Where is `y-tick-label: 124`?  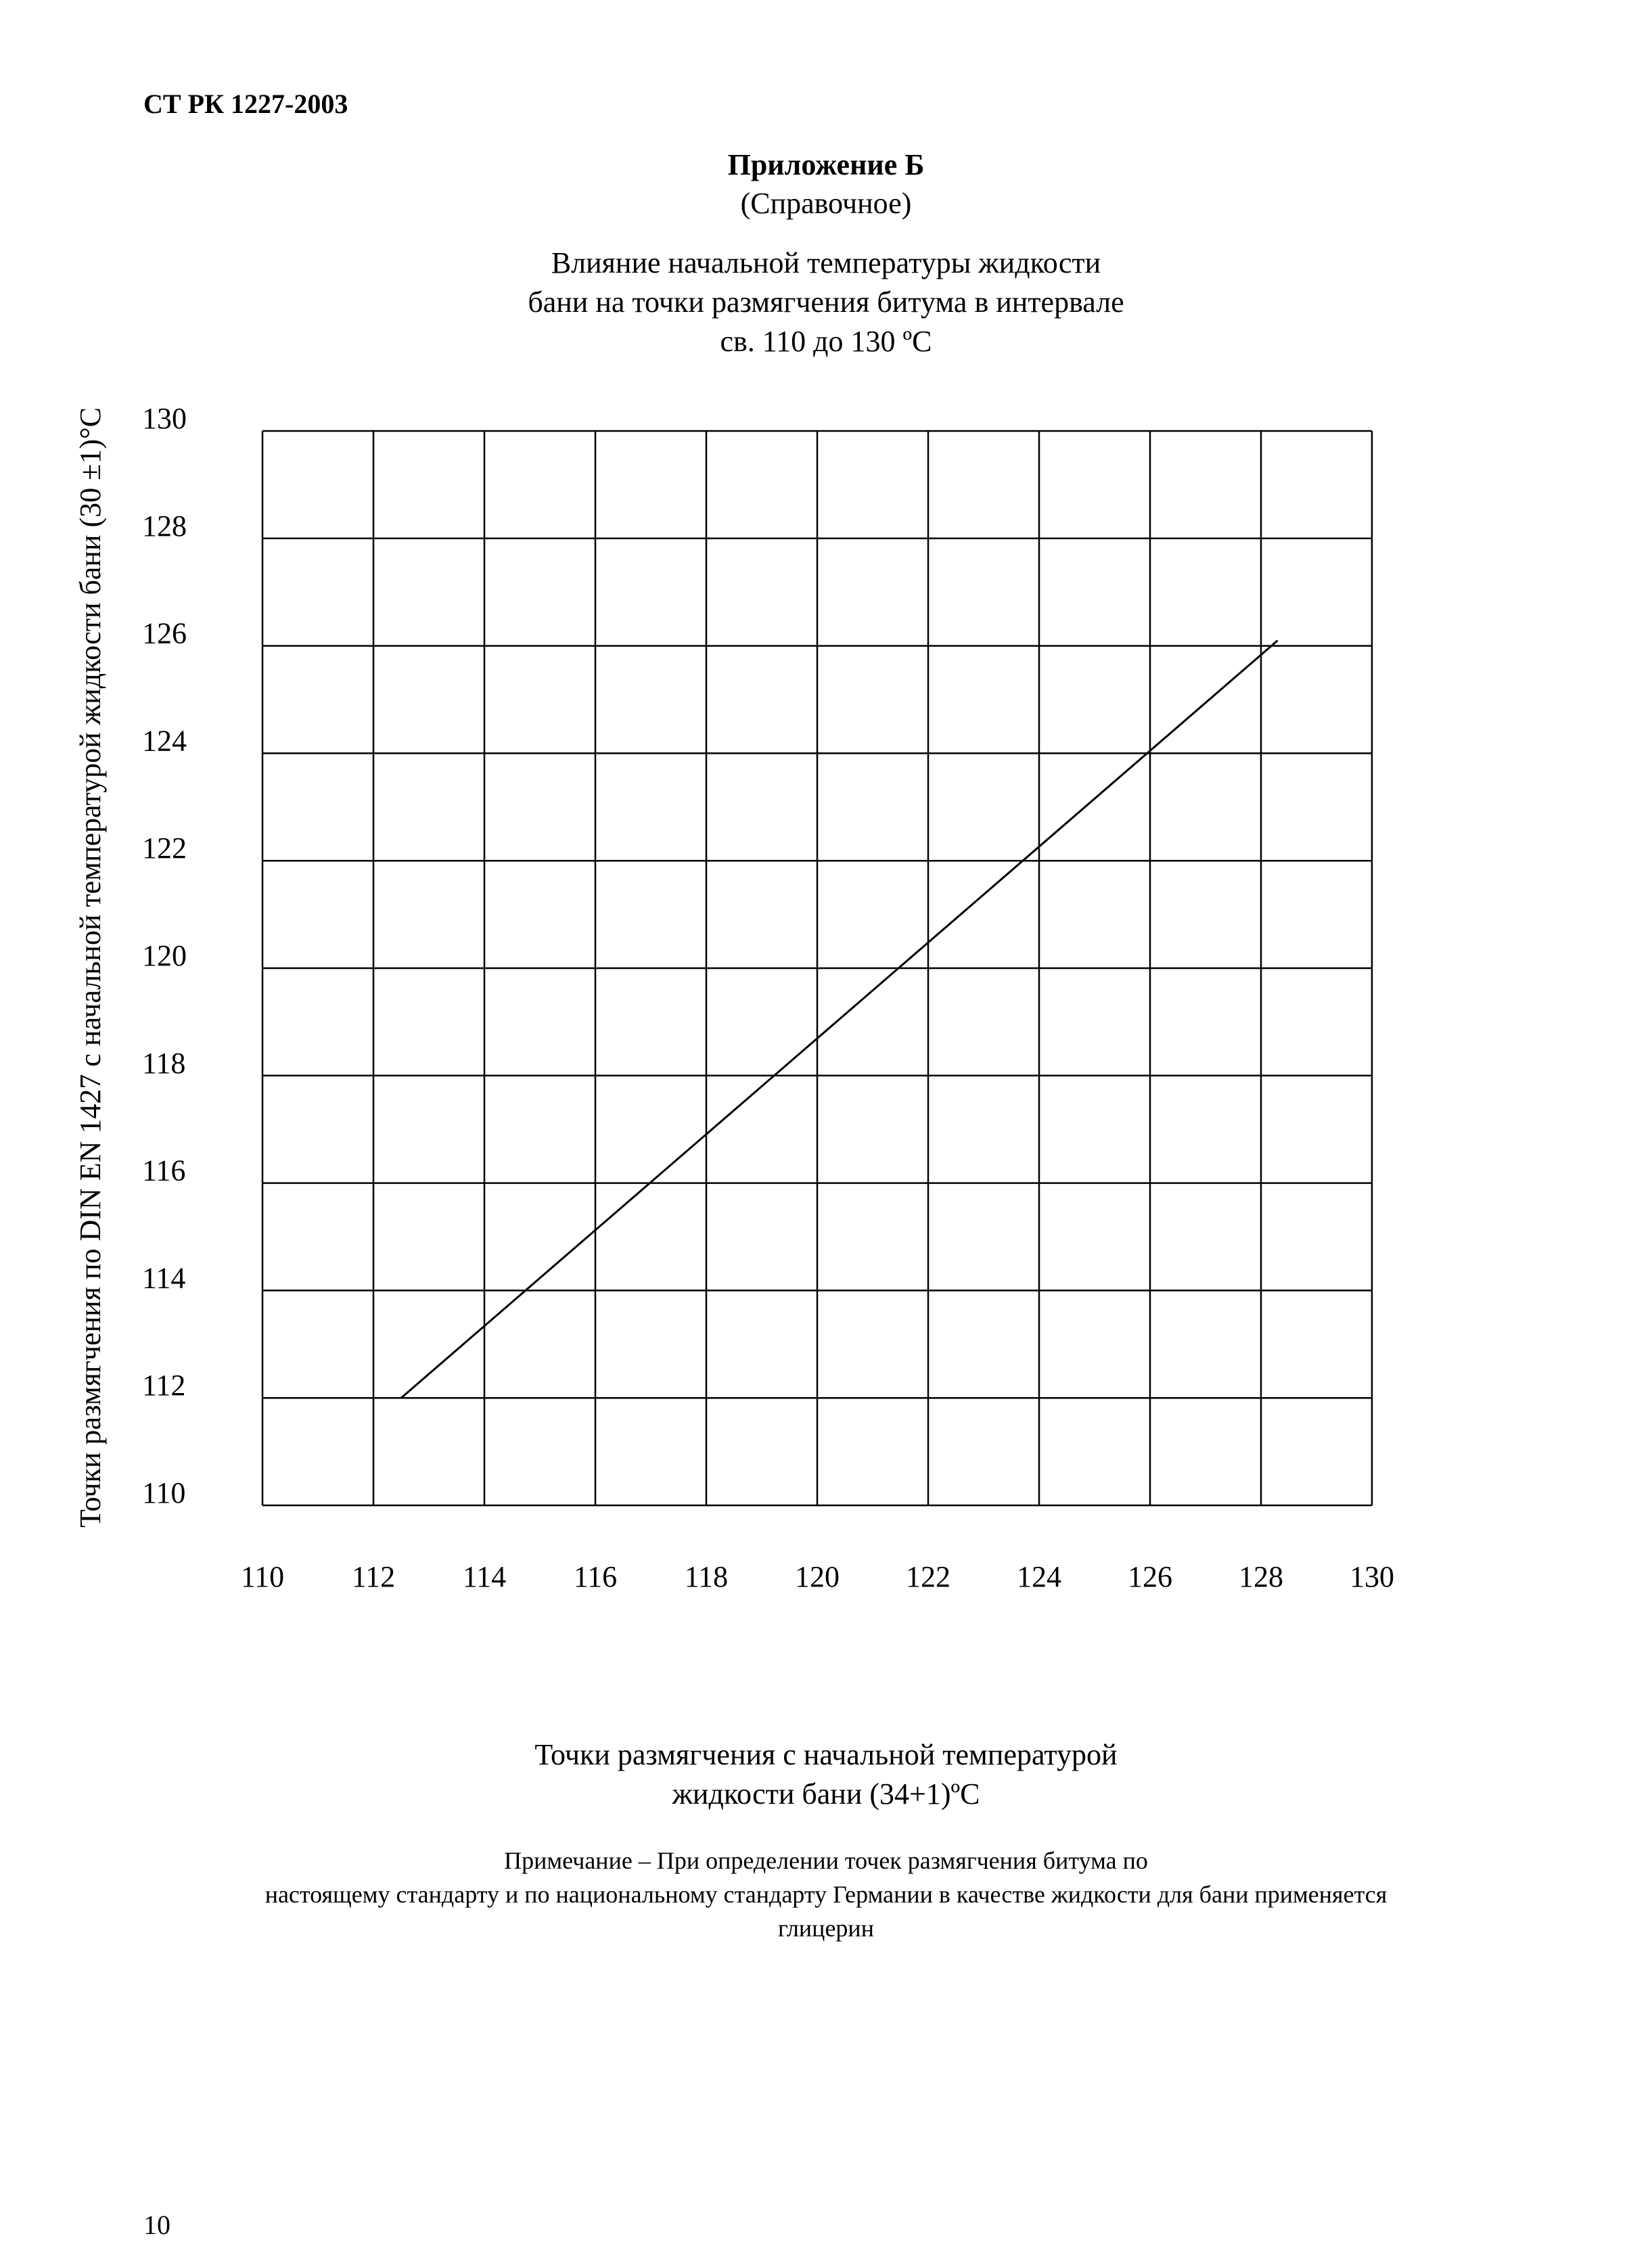
y-tick-label: 124 is located at coordinates (164, 740).